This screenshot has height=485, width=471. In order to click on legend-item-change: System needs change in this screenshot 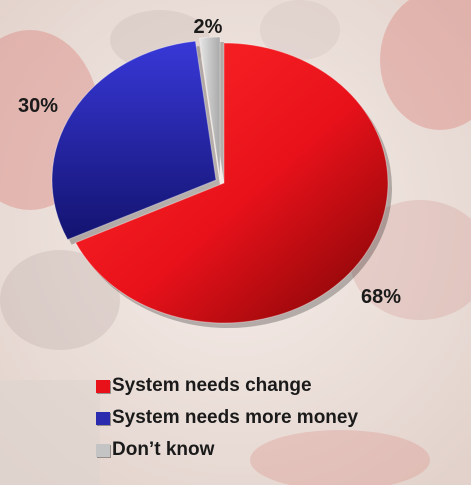, I will do `click(227, 386)`.